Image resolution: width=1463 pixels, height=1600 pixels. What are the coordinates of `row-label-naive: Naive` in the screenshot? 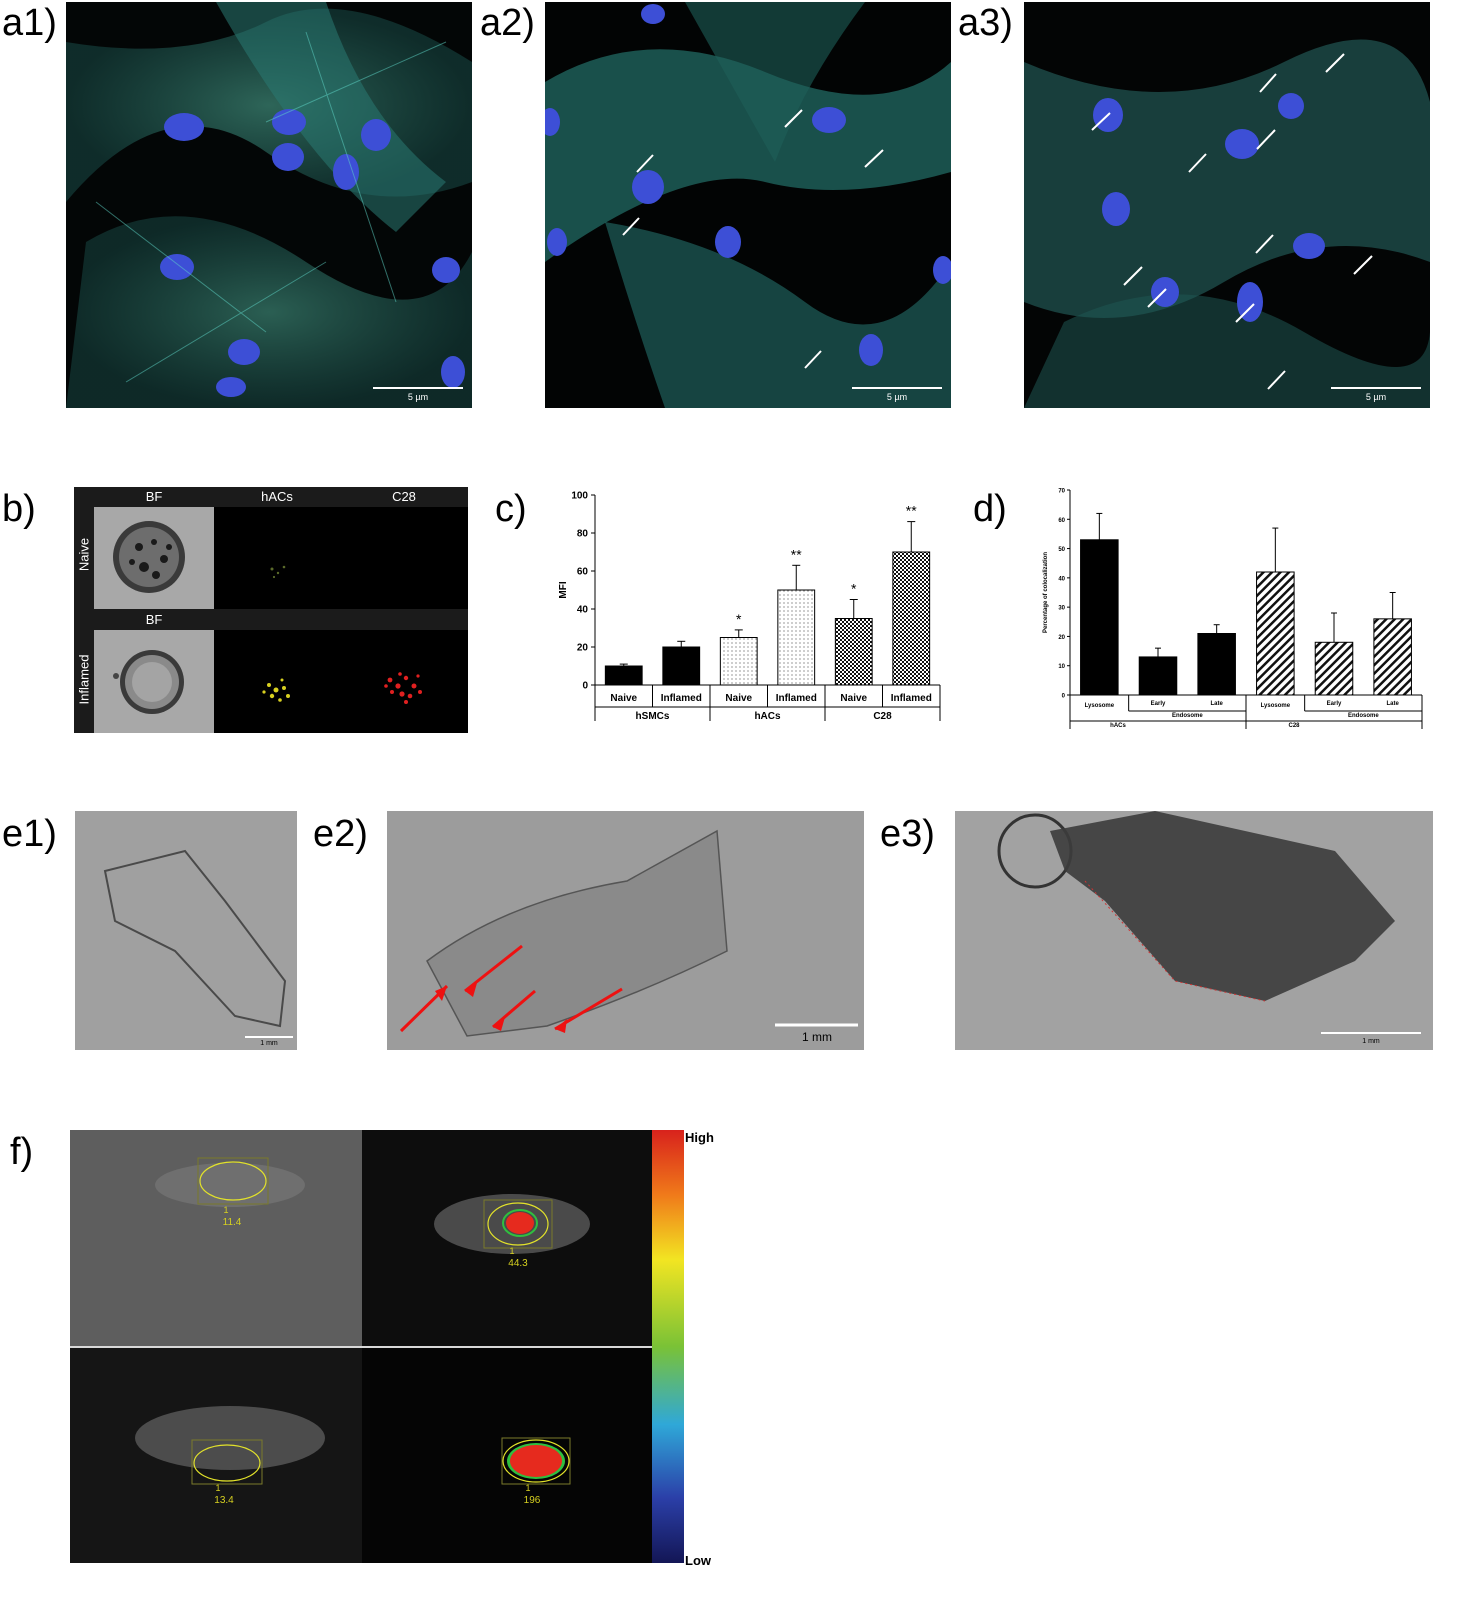 It's located at (84, 554).